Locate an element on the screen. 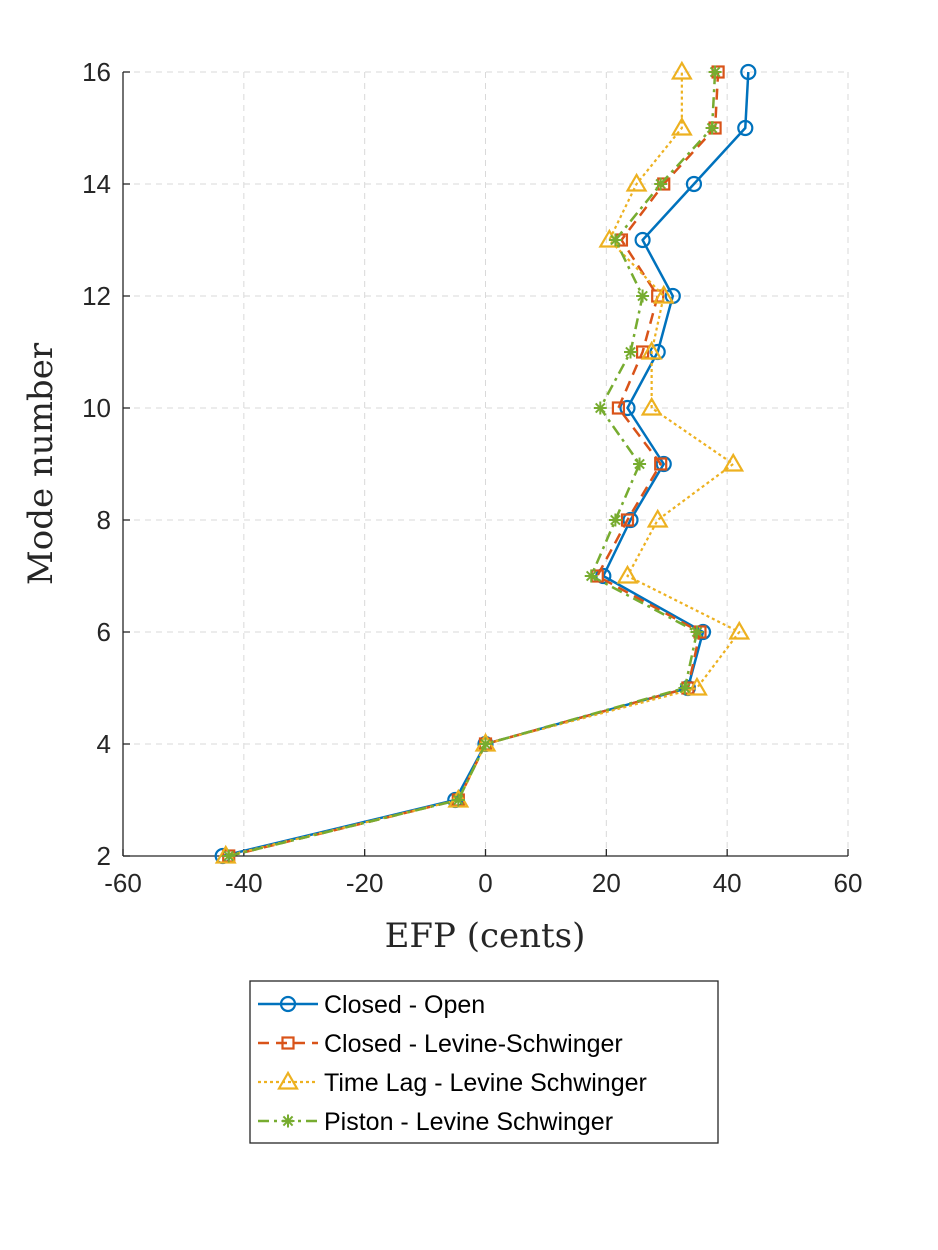 The height and width of the screenshot is (1250, 938). y-tick-label: 14 is located at coordinates (96, 184).